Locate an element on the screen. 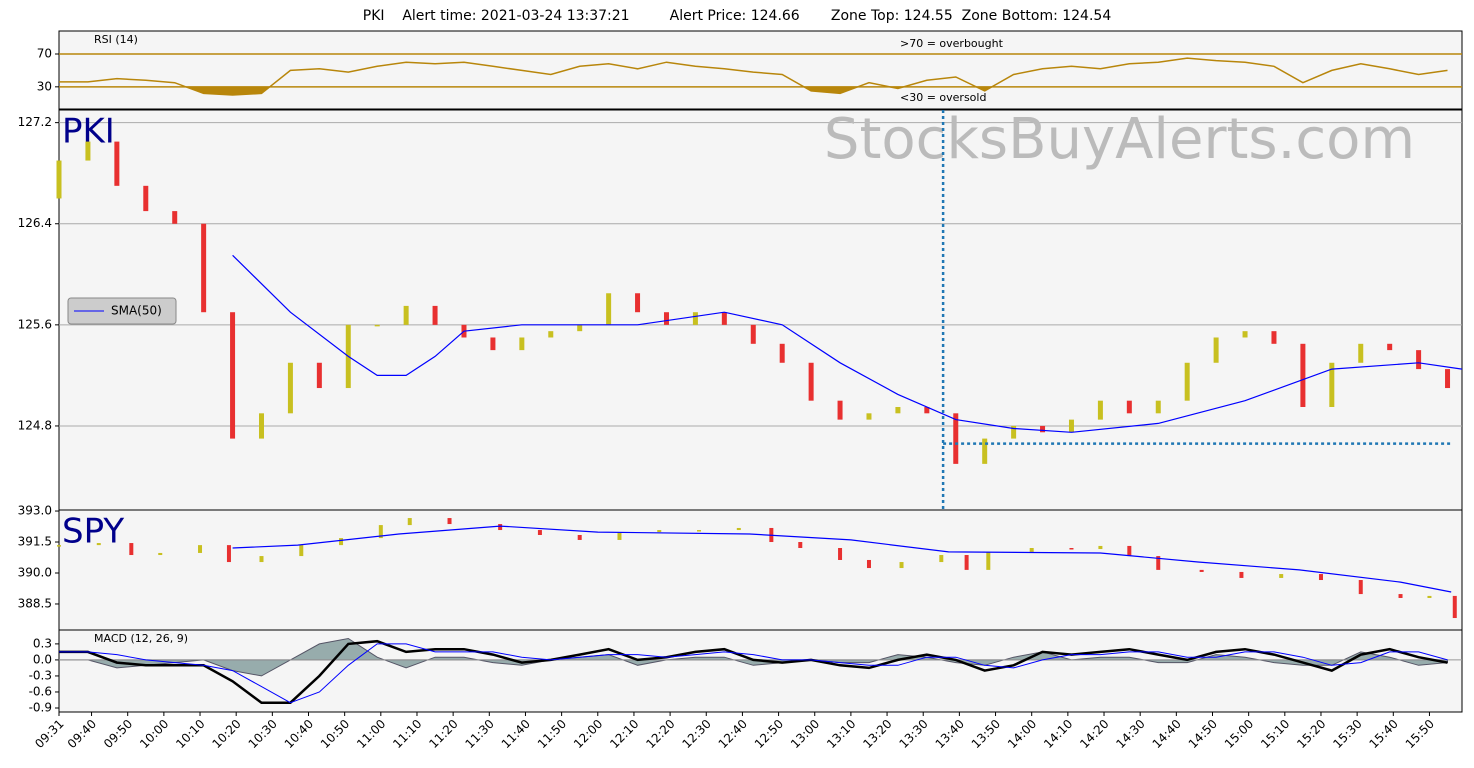 The image size is (1474, 768). annotation: >70 = overbought is located at coordinates (952, 43).